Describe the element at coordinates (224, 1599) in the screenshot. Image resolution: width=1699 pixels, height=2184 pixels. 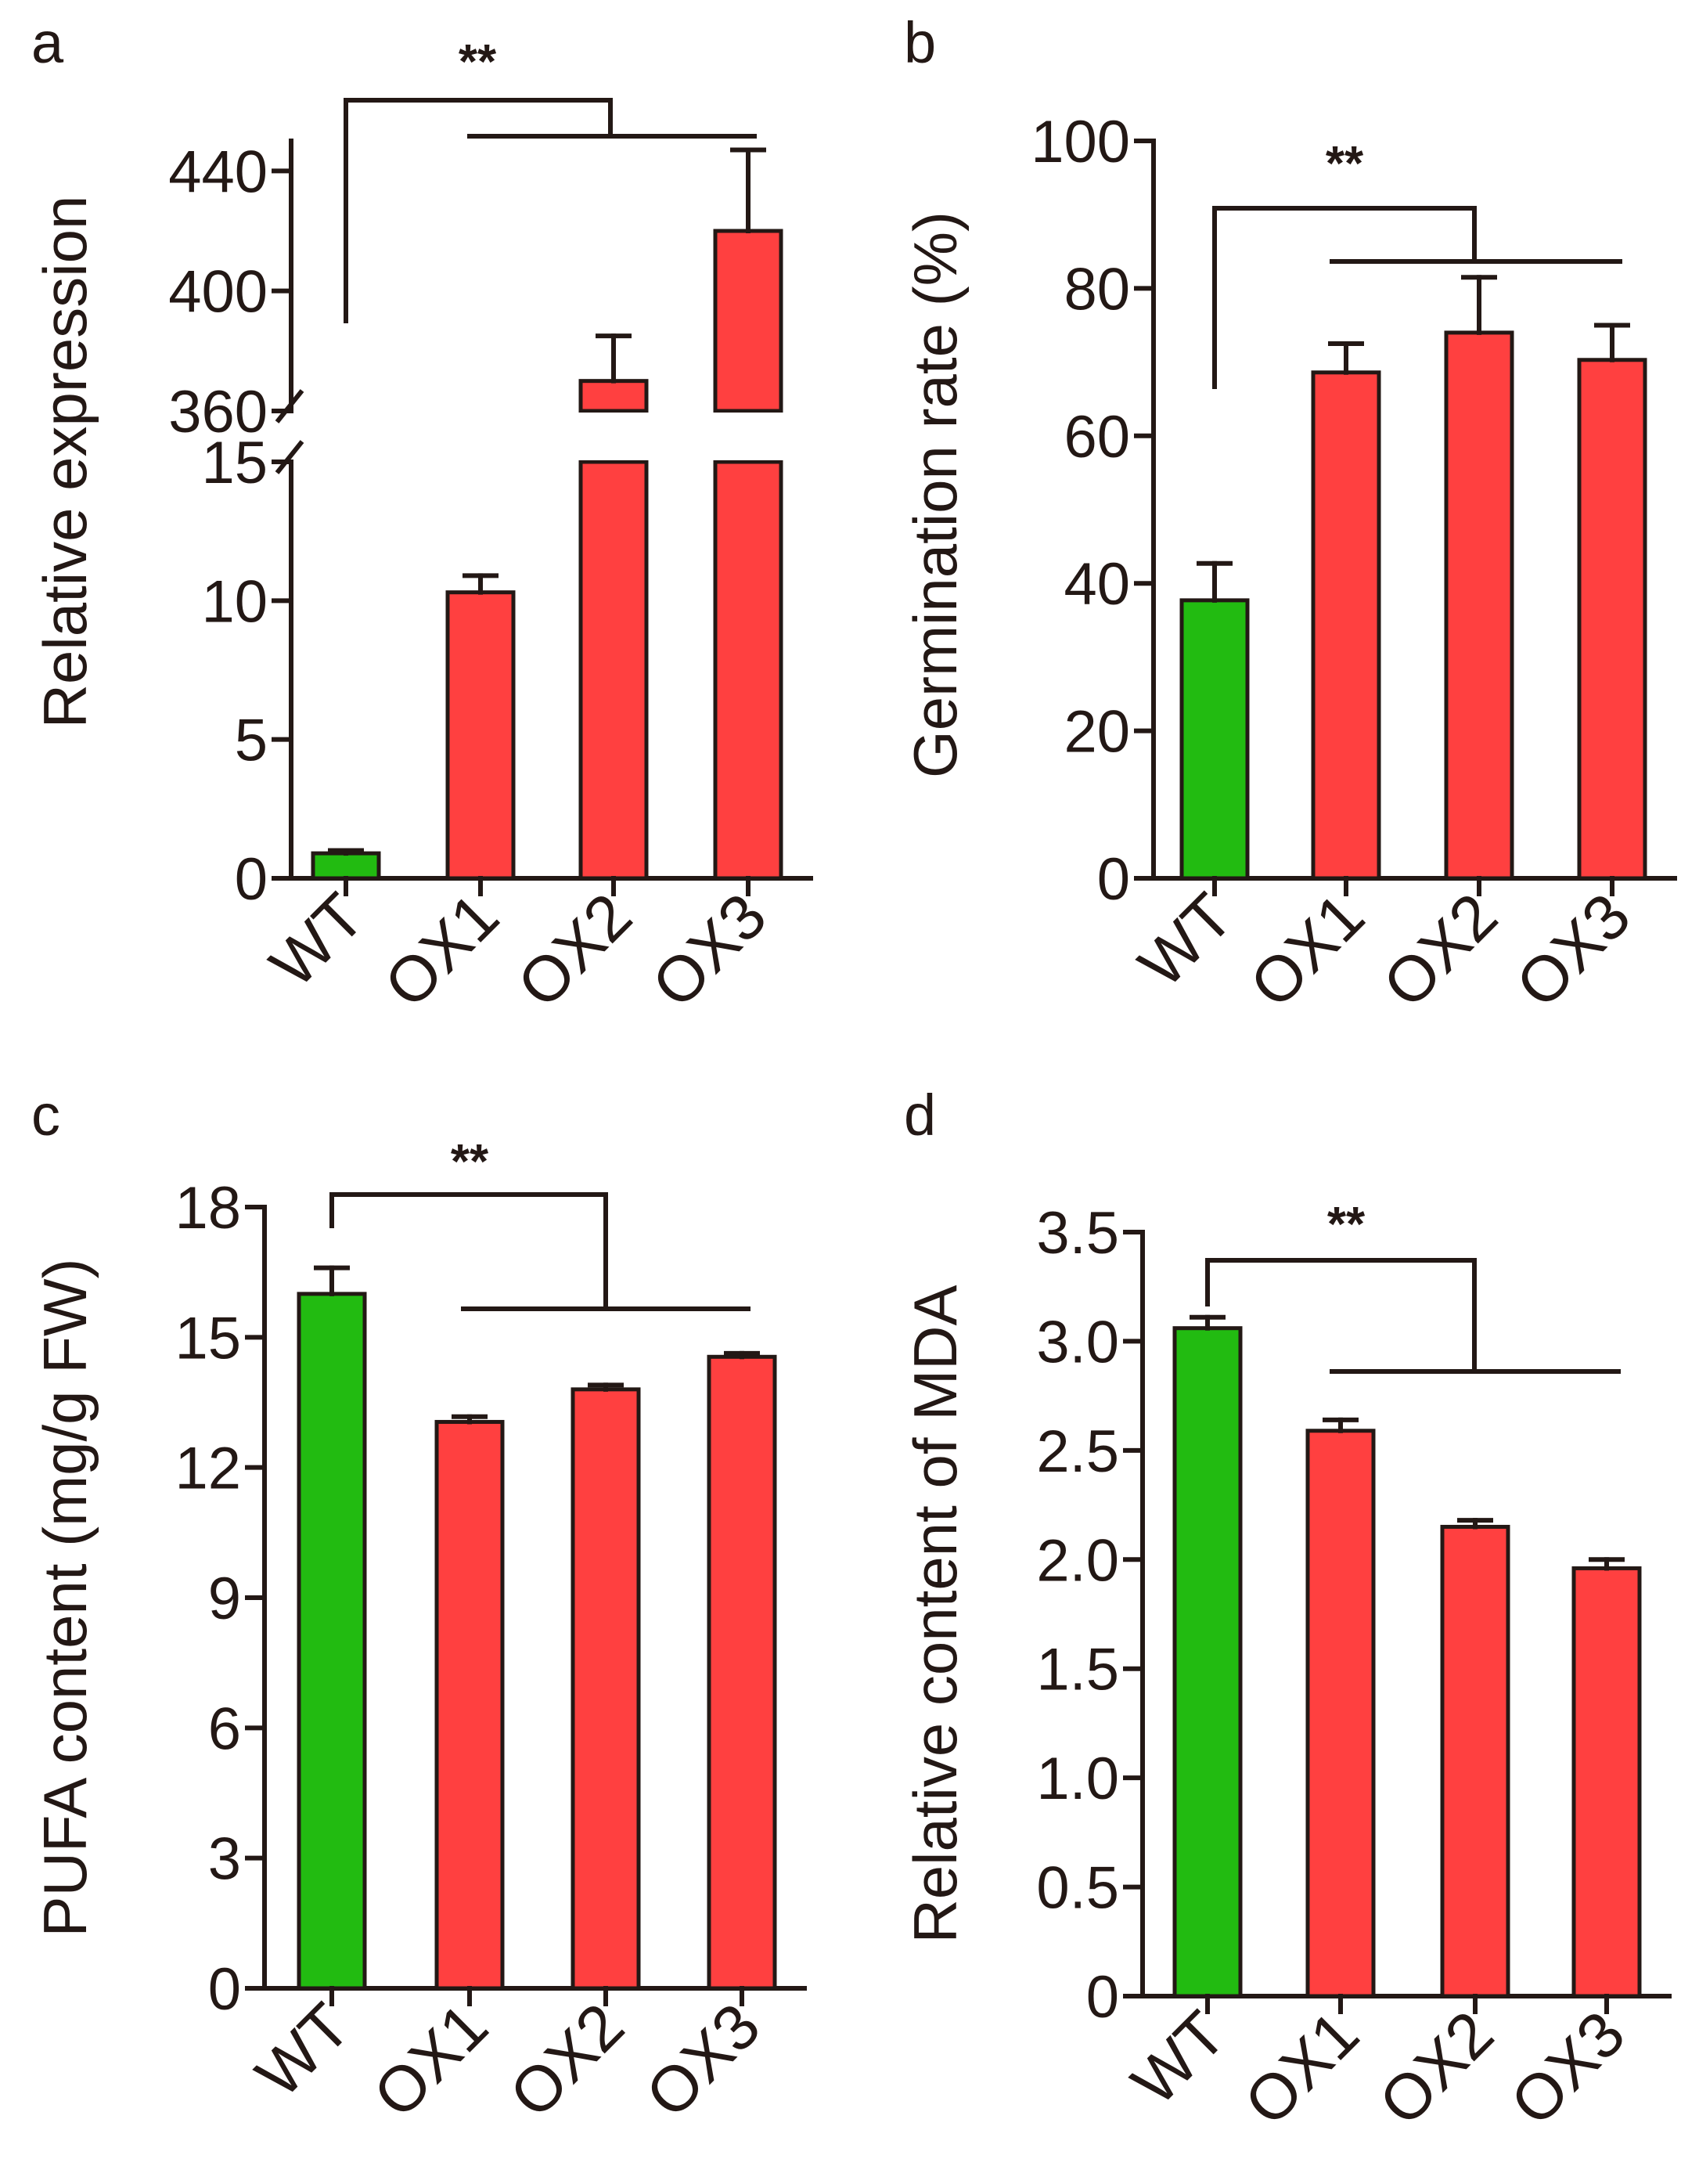
I see `y-tick-label: 9` at that location.